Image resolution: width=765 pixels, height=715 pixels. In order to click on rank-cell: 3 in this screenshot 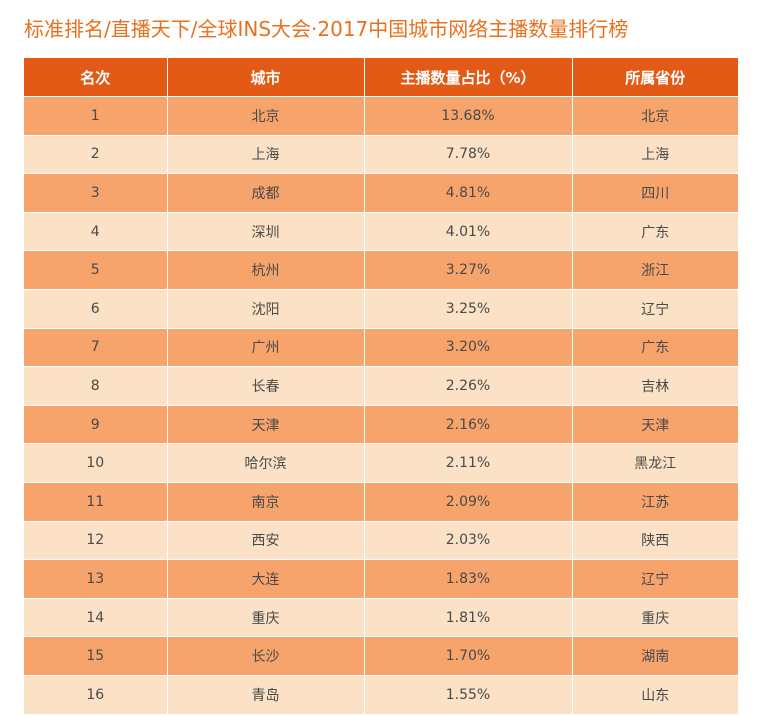, I will do `click(96, 193)`.